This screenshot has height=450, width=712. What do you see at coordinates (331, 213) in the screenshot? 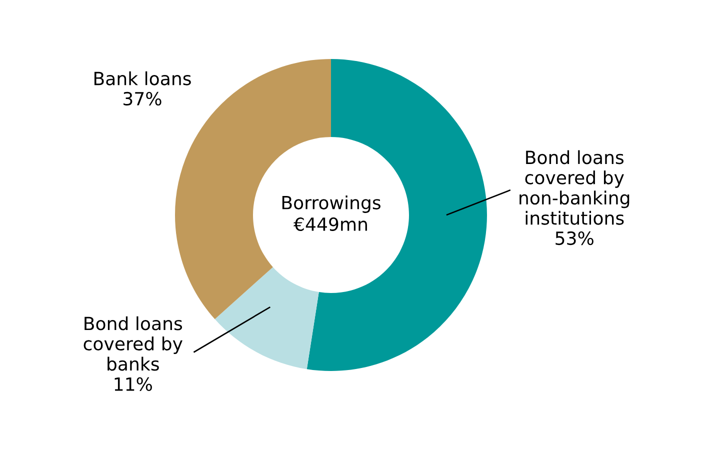
I see `text: Borrowings €449mn` at bounding box center [331, 213].